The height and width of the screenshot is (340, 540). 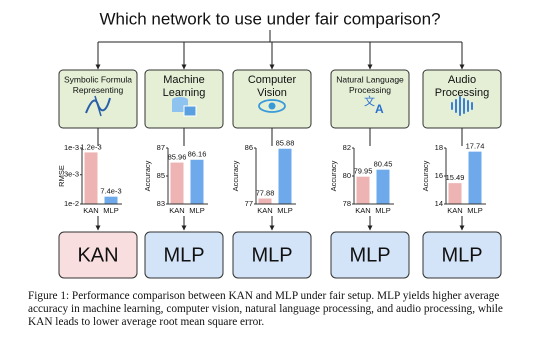 What do you see at coordinates (347, 175) in the screenshot?
I see `y-tick-label: 80` at bounding box center [347, 175].